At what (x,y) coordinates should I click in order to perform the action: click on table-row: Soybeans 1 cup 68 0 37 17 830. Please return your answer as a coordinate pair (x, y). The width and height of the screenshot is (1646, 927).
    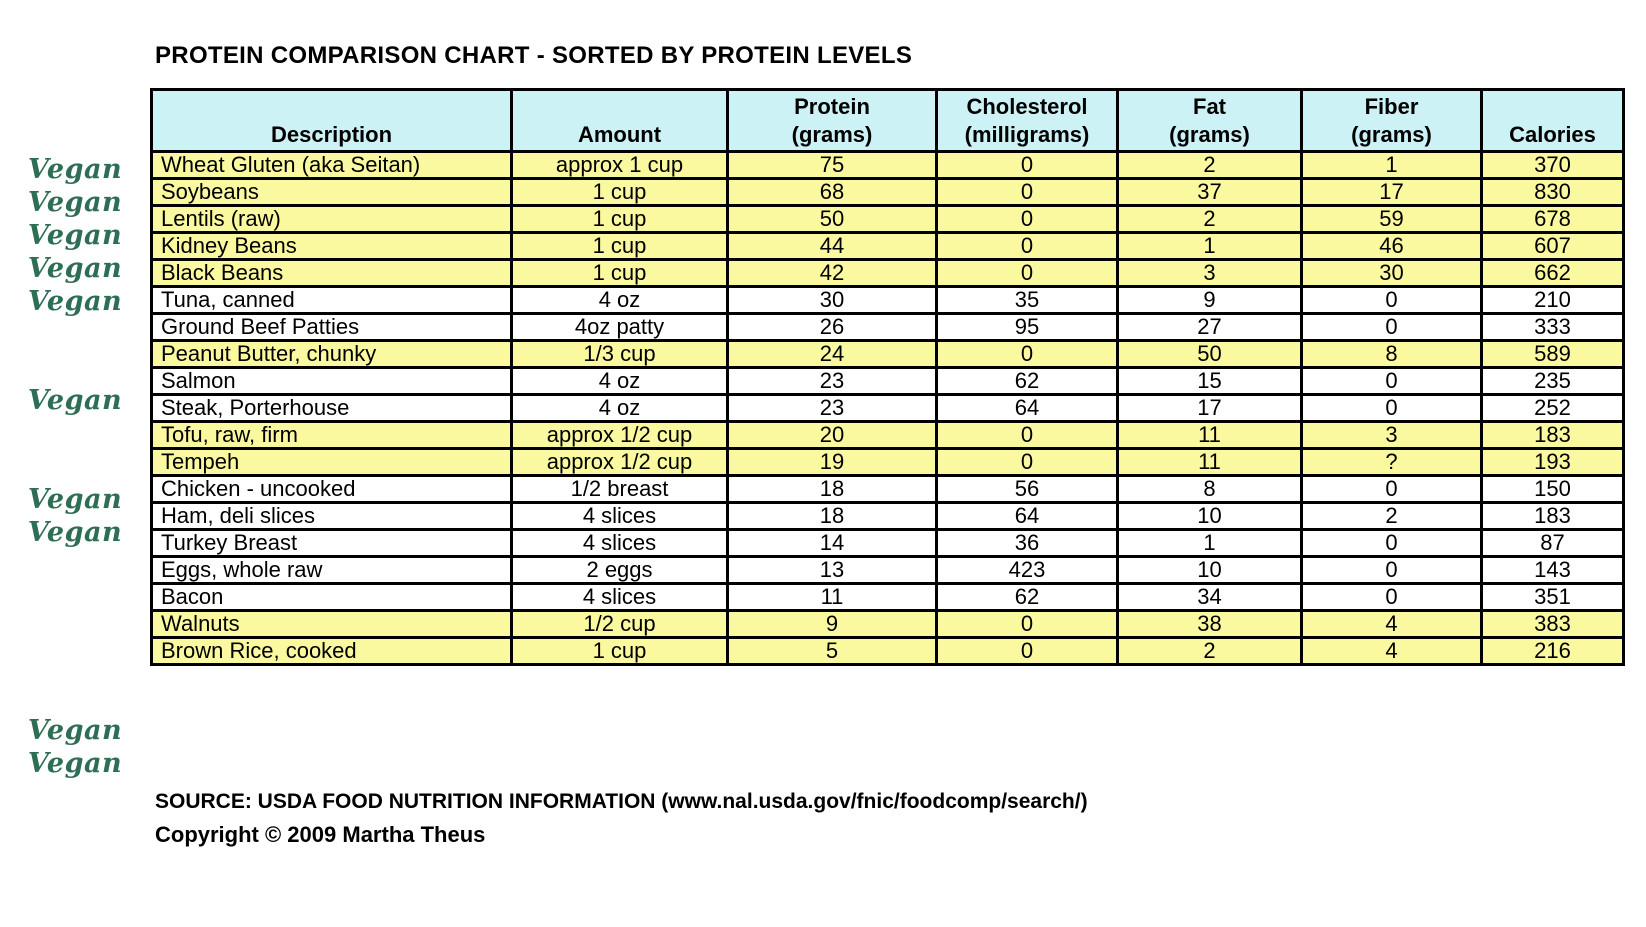
    Looking at the image, I should click on (887, 192).